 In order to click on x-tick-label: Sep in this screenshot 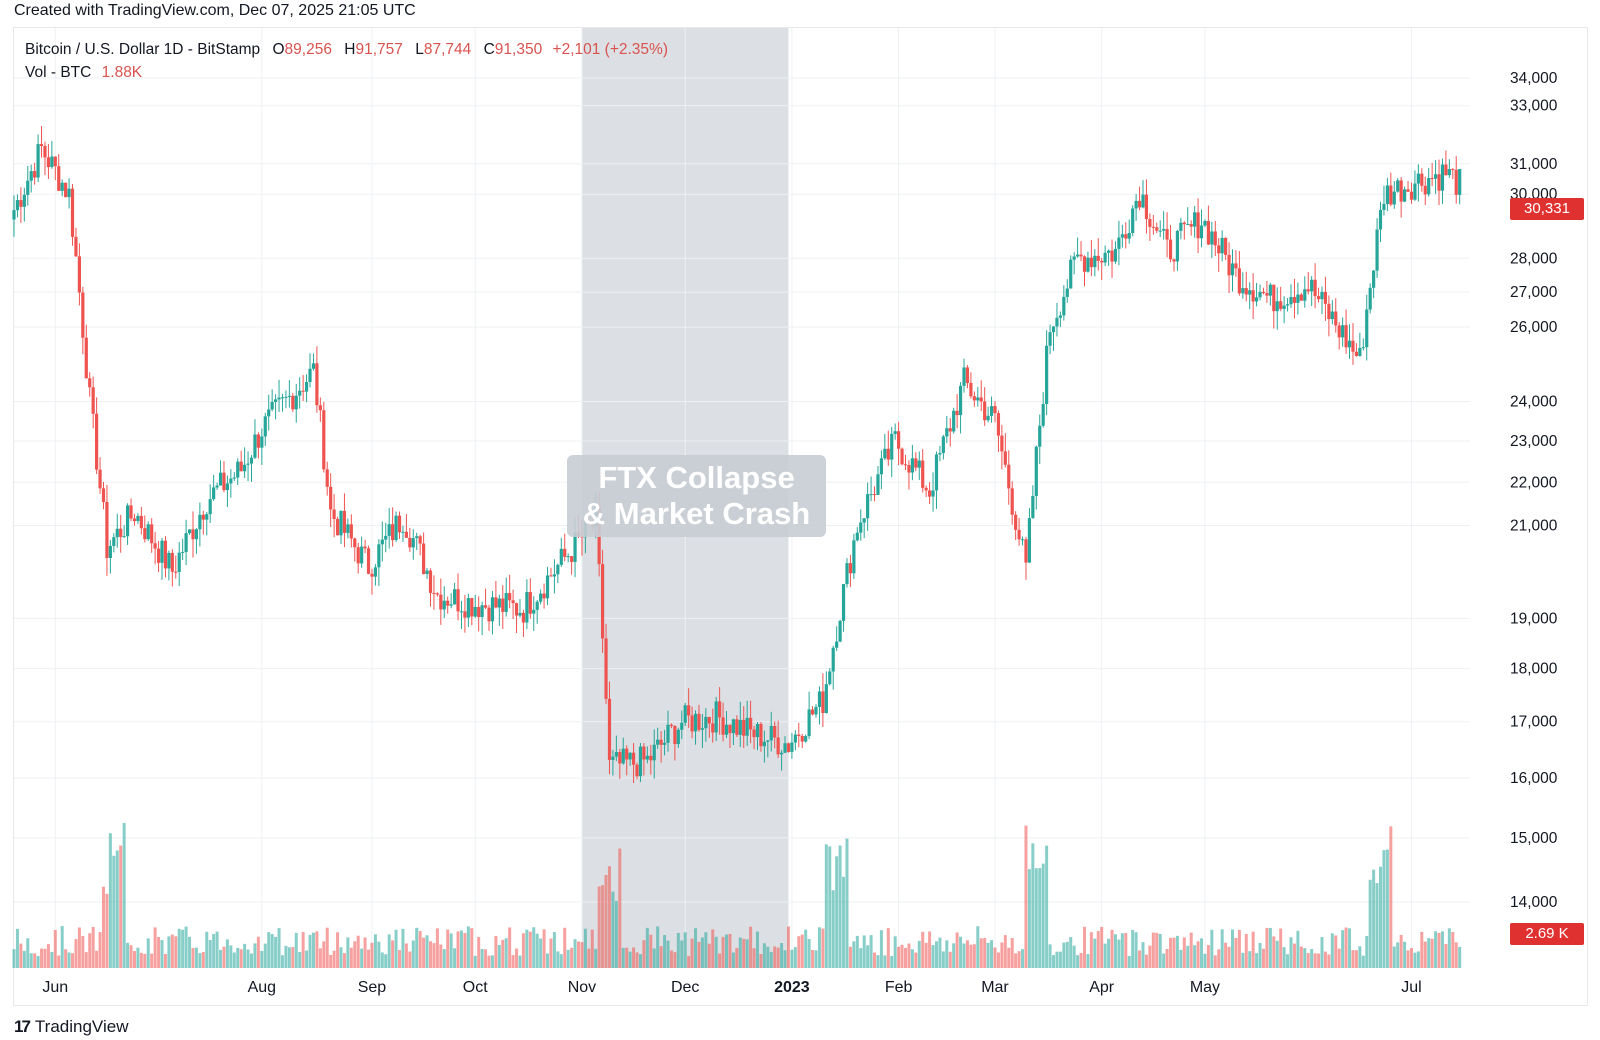, I will do `click(372, 987)`.